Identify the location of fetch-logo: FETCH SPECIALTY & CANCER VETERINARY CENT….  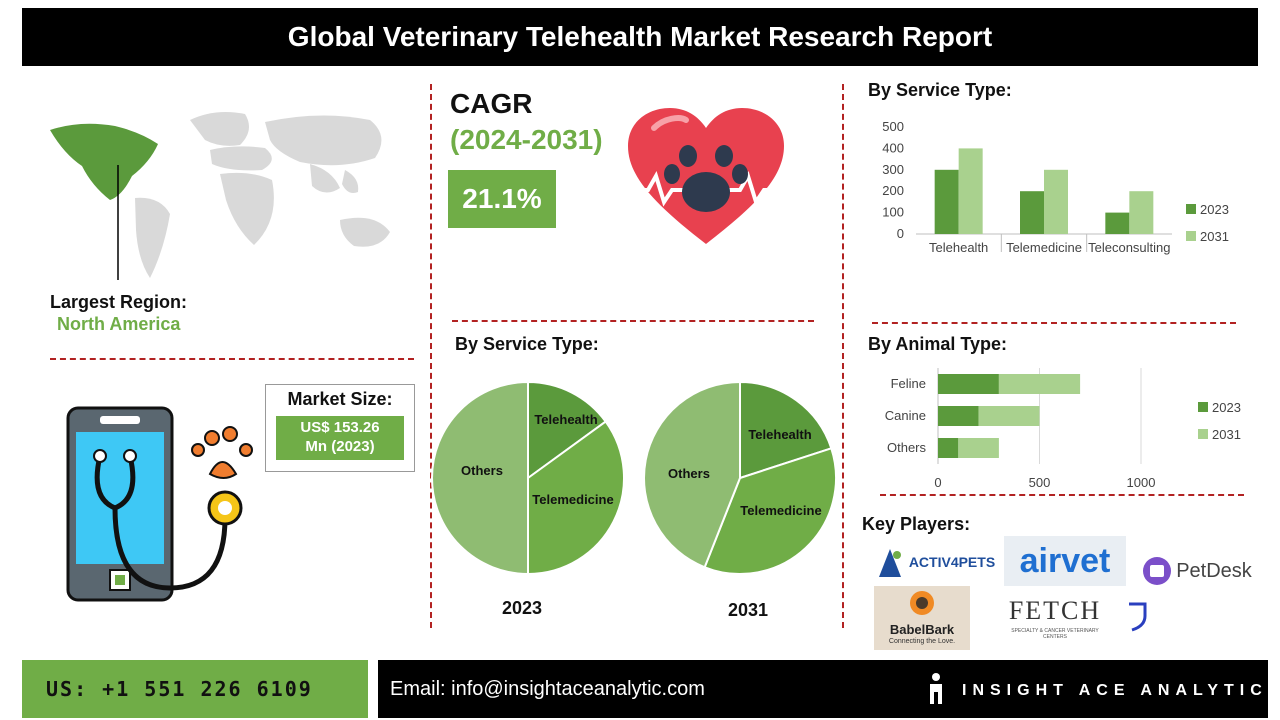
(1055, 621).